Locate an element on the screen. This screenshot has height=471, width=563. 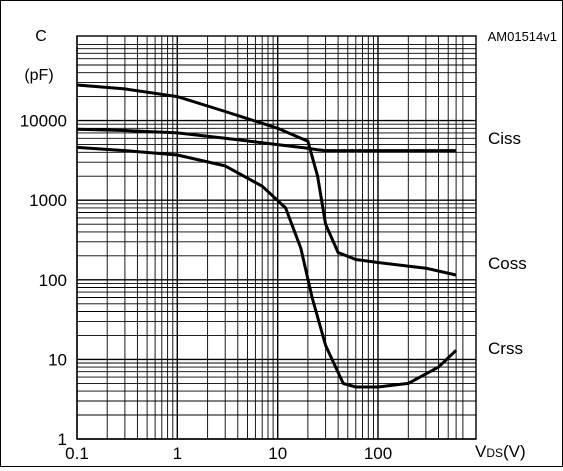
series-labels: Ciss Coss Crss is located at coordinates (507, 243).